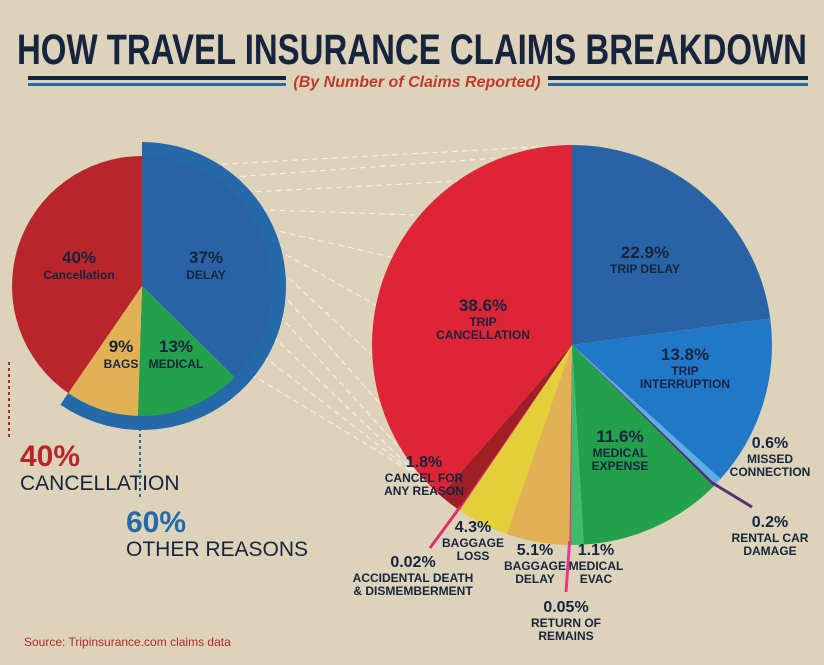  Describe the element at coordinates (619, 436) in the screenshot. I see `big-pct-medical-expense: 11.6%` at that location.